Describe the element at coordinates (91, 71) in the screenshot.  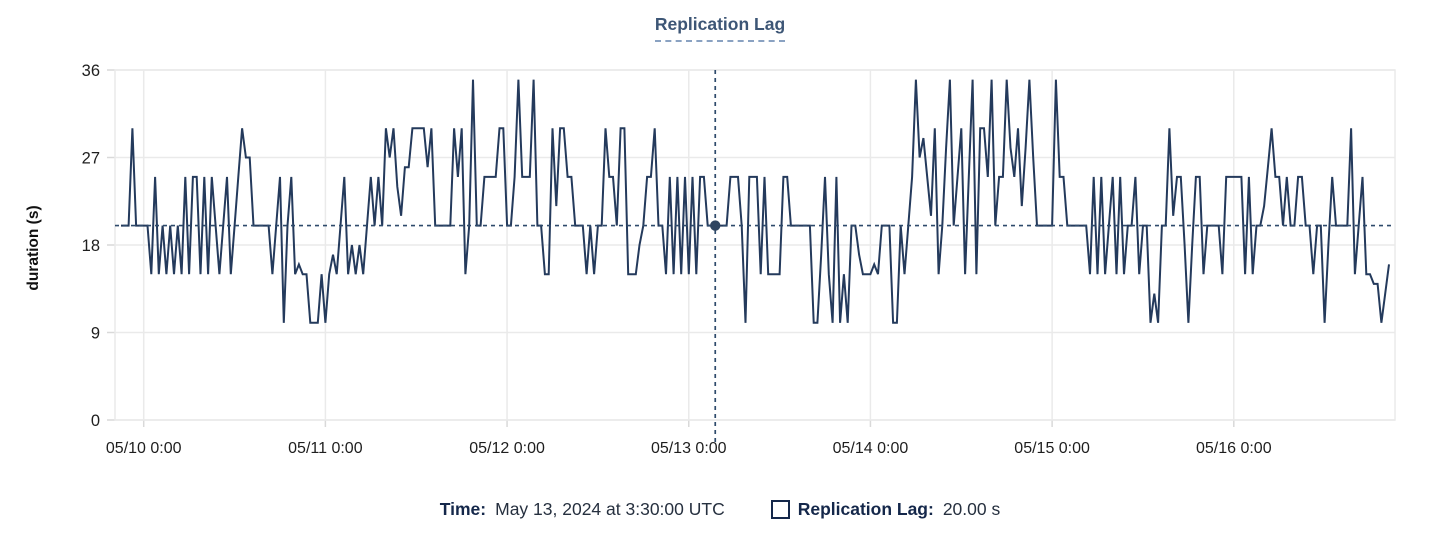
I see `y-tick-label: 36` at that location.